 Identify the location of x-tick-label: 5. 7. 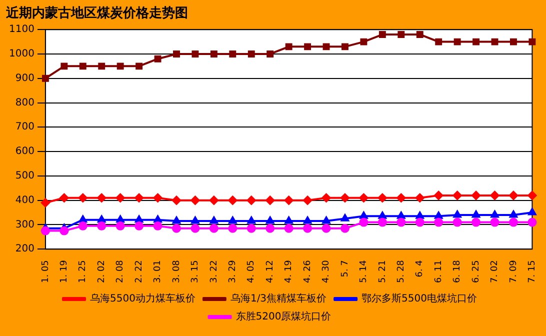
(345, 269).